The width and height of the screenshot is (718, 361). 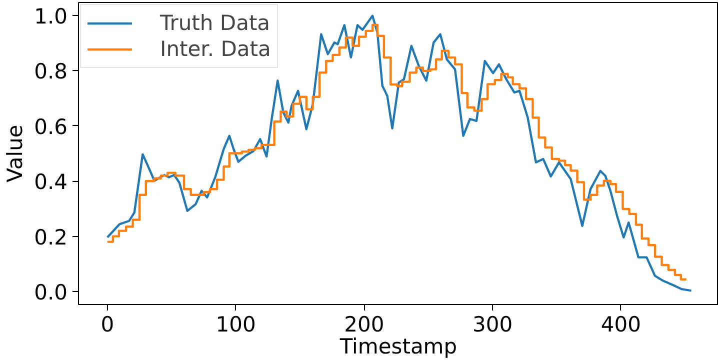 I want to click on x-tick-label: 0, so click(x=107, y=324).